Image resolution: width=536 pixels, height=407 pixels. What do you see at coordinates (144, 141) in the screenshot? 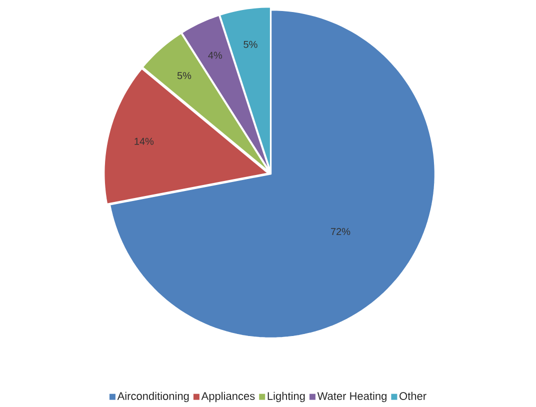
I see `data-label: 14%` at bounding box center [144, 141].